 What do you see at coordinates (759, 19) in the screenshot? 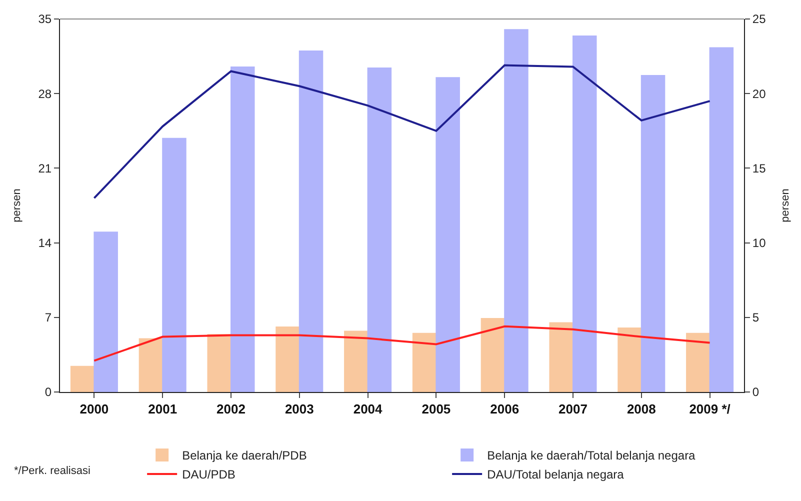
I see `y2-tick-label: 25` at bounding box center [759, 19].